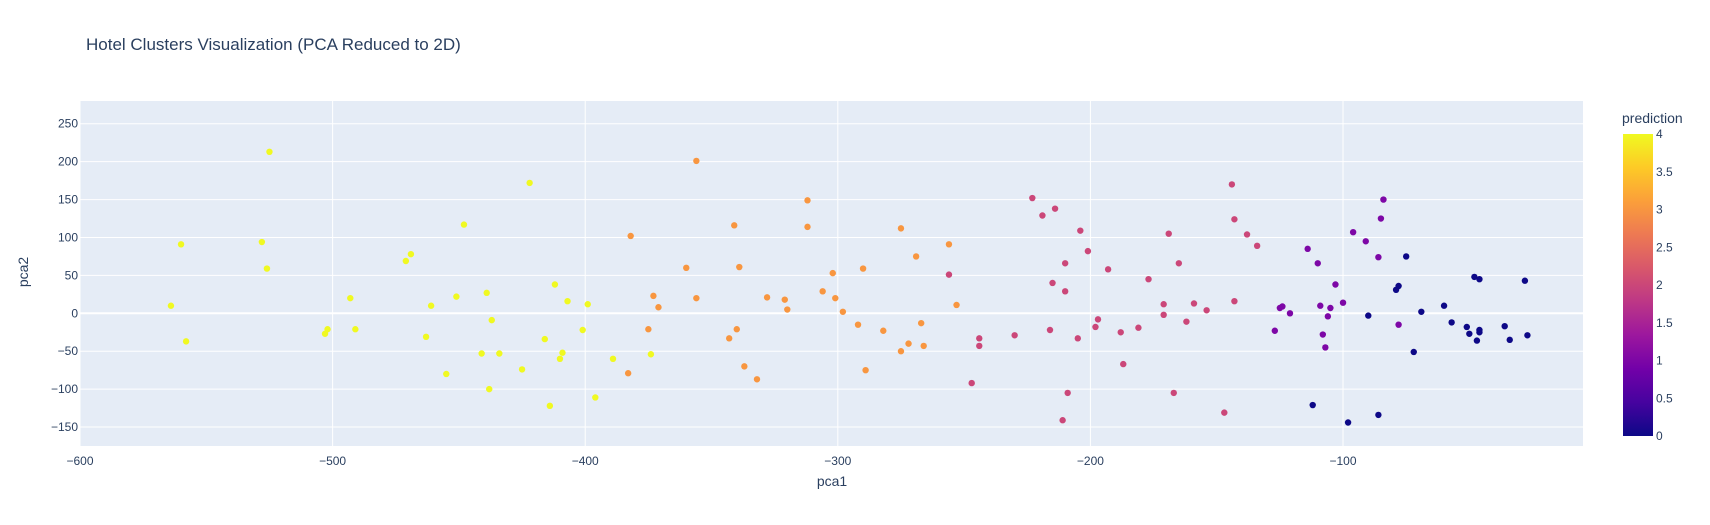 The width and height of the screenshot is (1710, 525). Describe the element at coordinates (1659, 210) in the screenshot. I see `colorbar-tick-label: 3` at that location.